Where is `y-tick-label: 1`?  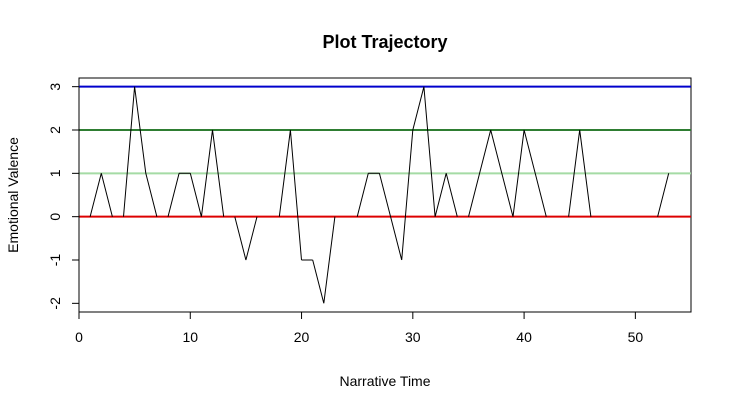 y-tick-label: 1 is located at coordinates (55, 173).